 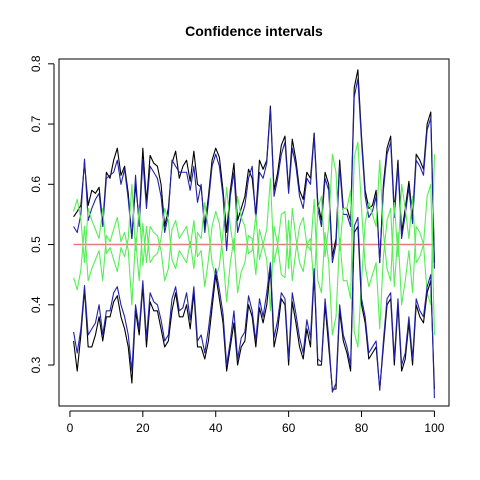 What do you see at coordinates (434, 428) in the screenshot?
I see `x-tick-label: 100` at bounding box center [434, 428].